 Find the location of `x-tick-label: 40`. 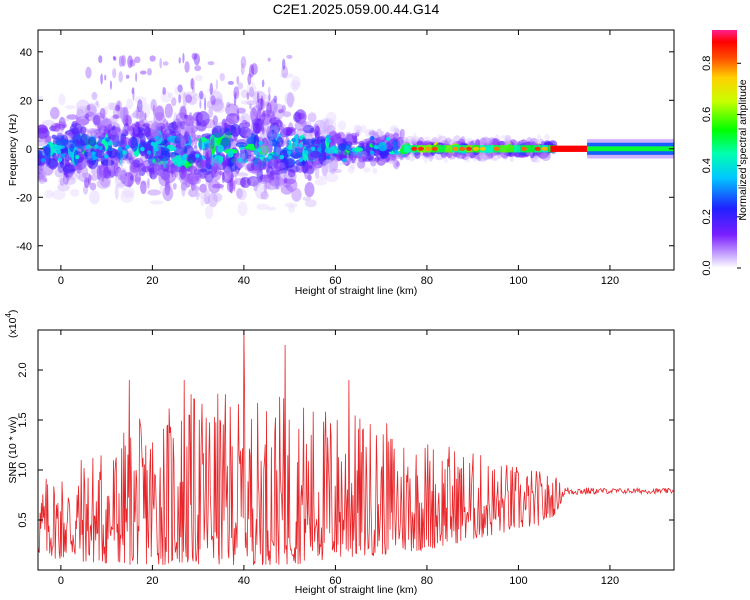

x-tick-label: 40 is located at coordinates (244, 281).